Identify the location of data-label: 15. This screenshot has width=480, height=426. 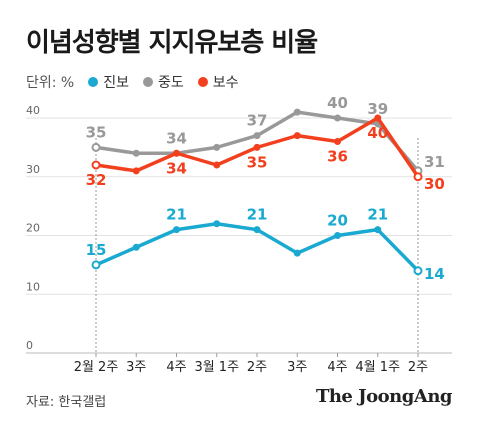
(96, 250).